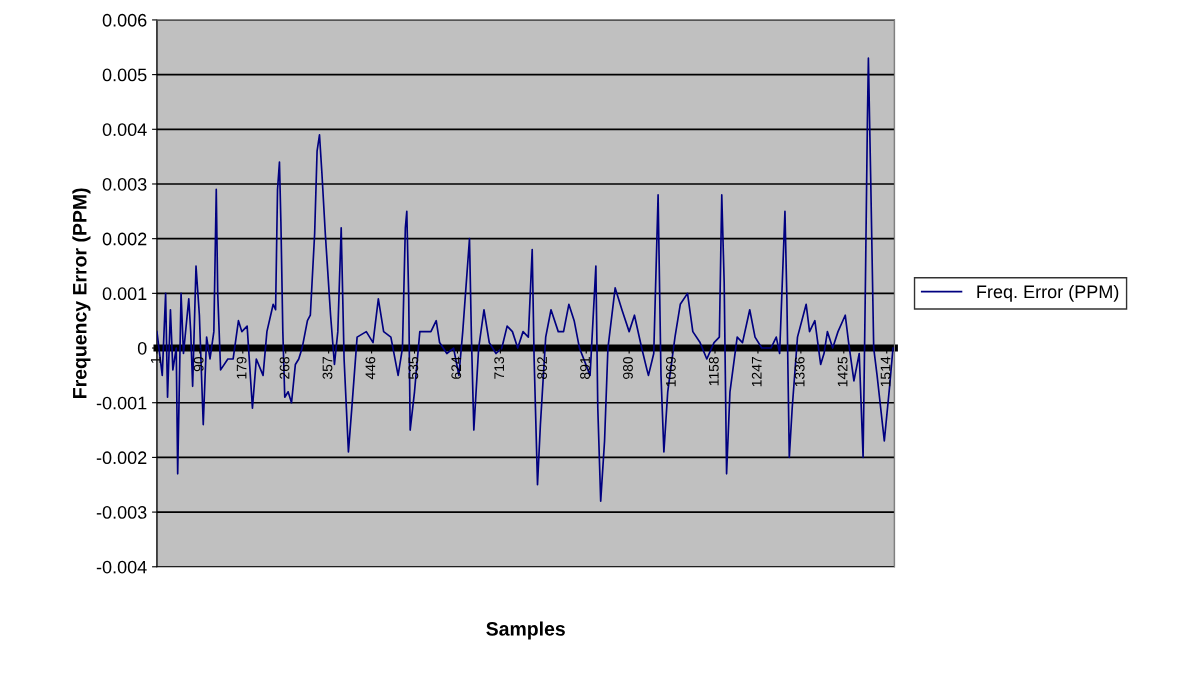 This screenshot has width=1180, height=687. Describe the element at coordinates (885, 371) in the screenshot. I see `x-tick-label: 1514` at that location.